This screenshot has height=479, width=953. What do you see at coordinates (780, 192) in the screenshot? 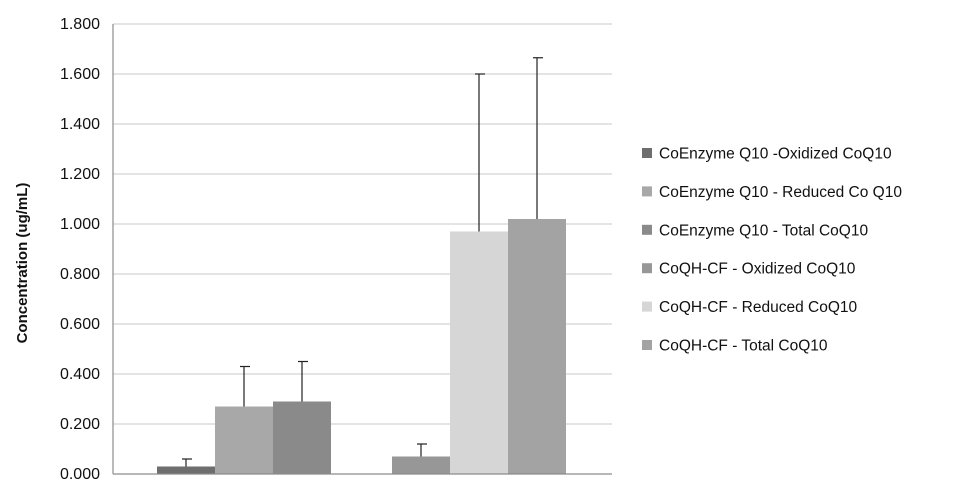
I see `legend-label: CoEnzyme Q10 - Reduced Co Q10` at bounding box center [780, 192].